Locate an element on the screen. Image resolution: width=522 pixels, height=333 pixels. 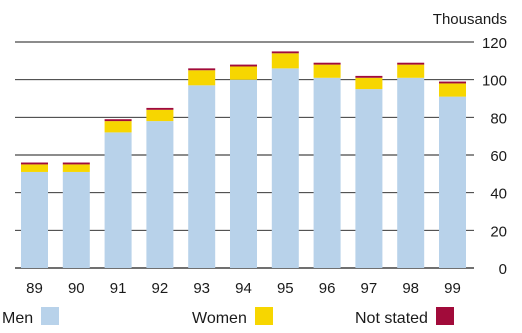
y-axis-ticks: 0 20 40 60 80 100 120 is located at coordinates (494, 156).